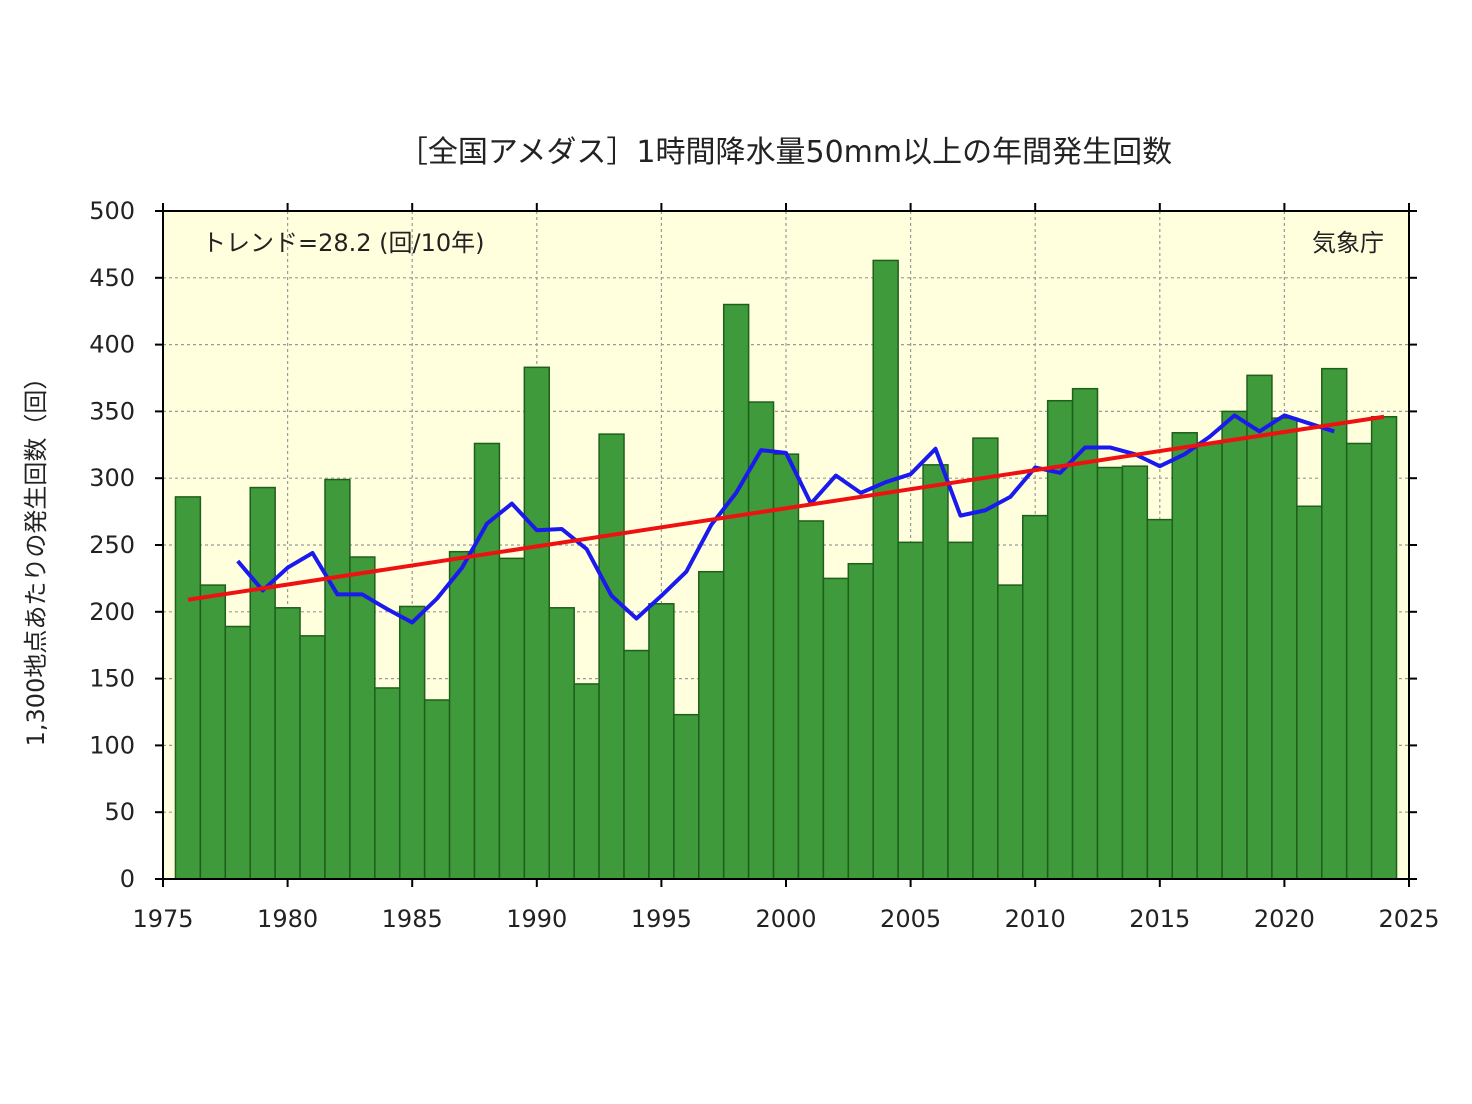 Image resolution: width=1472 pixels, height=1104 pixels. What do you see at coordinates (112, 345) in the screenshot?
I see `y-tick-label: 400` at bounding box center [112, 345].